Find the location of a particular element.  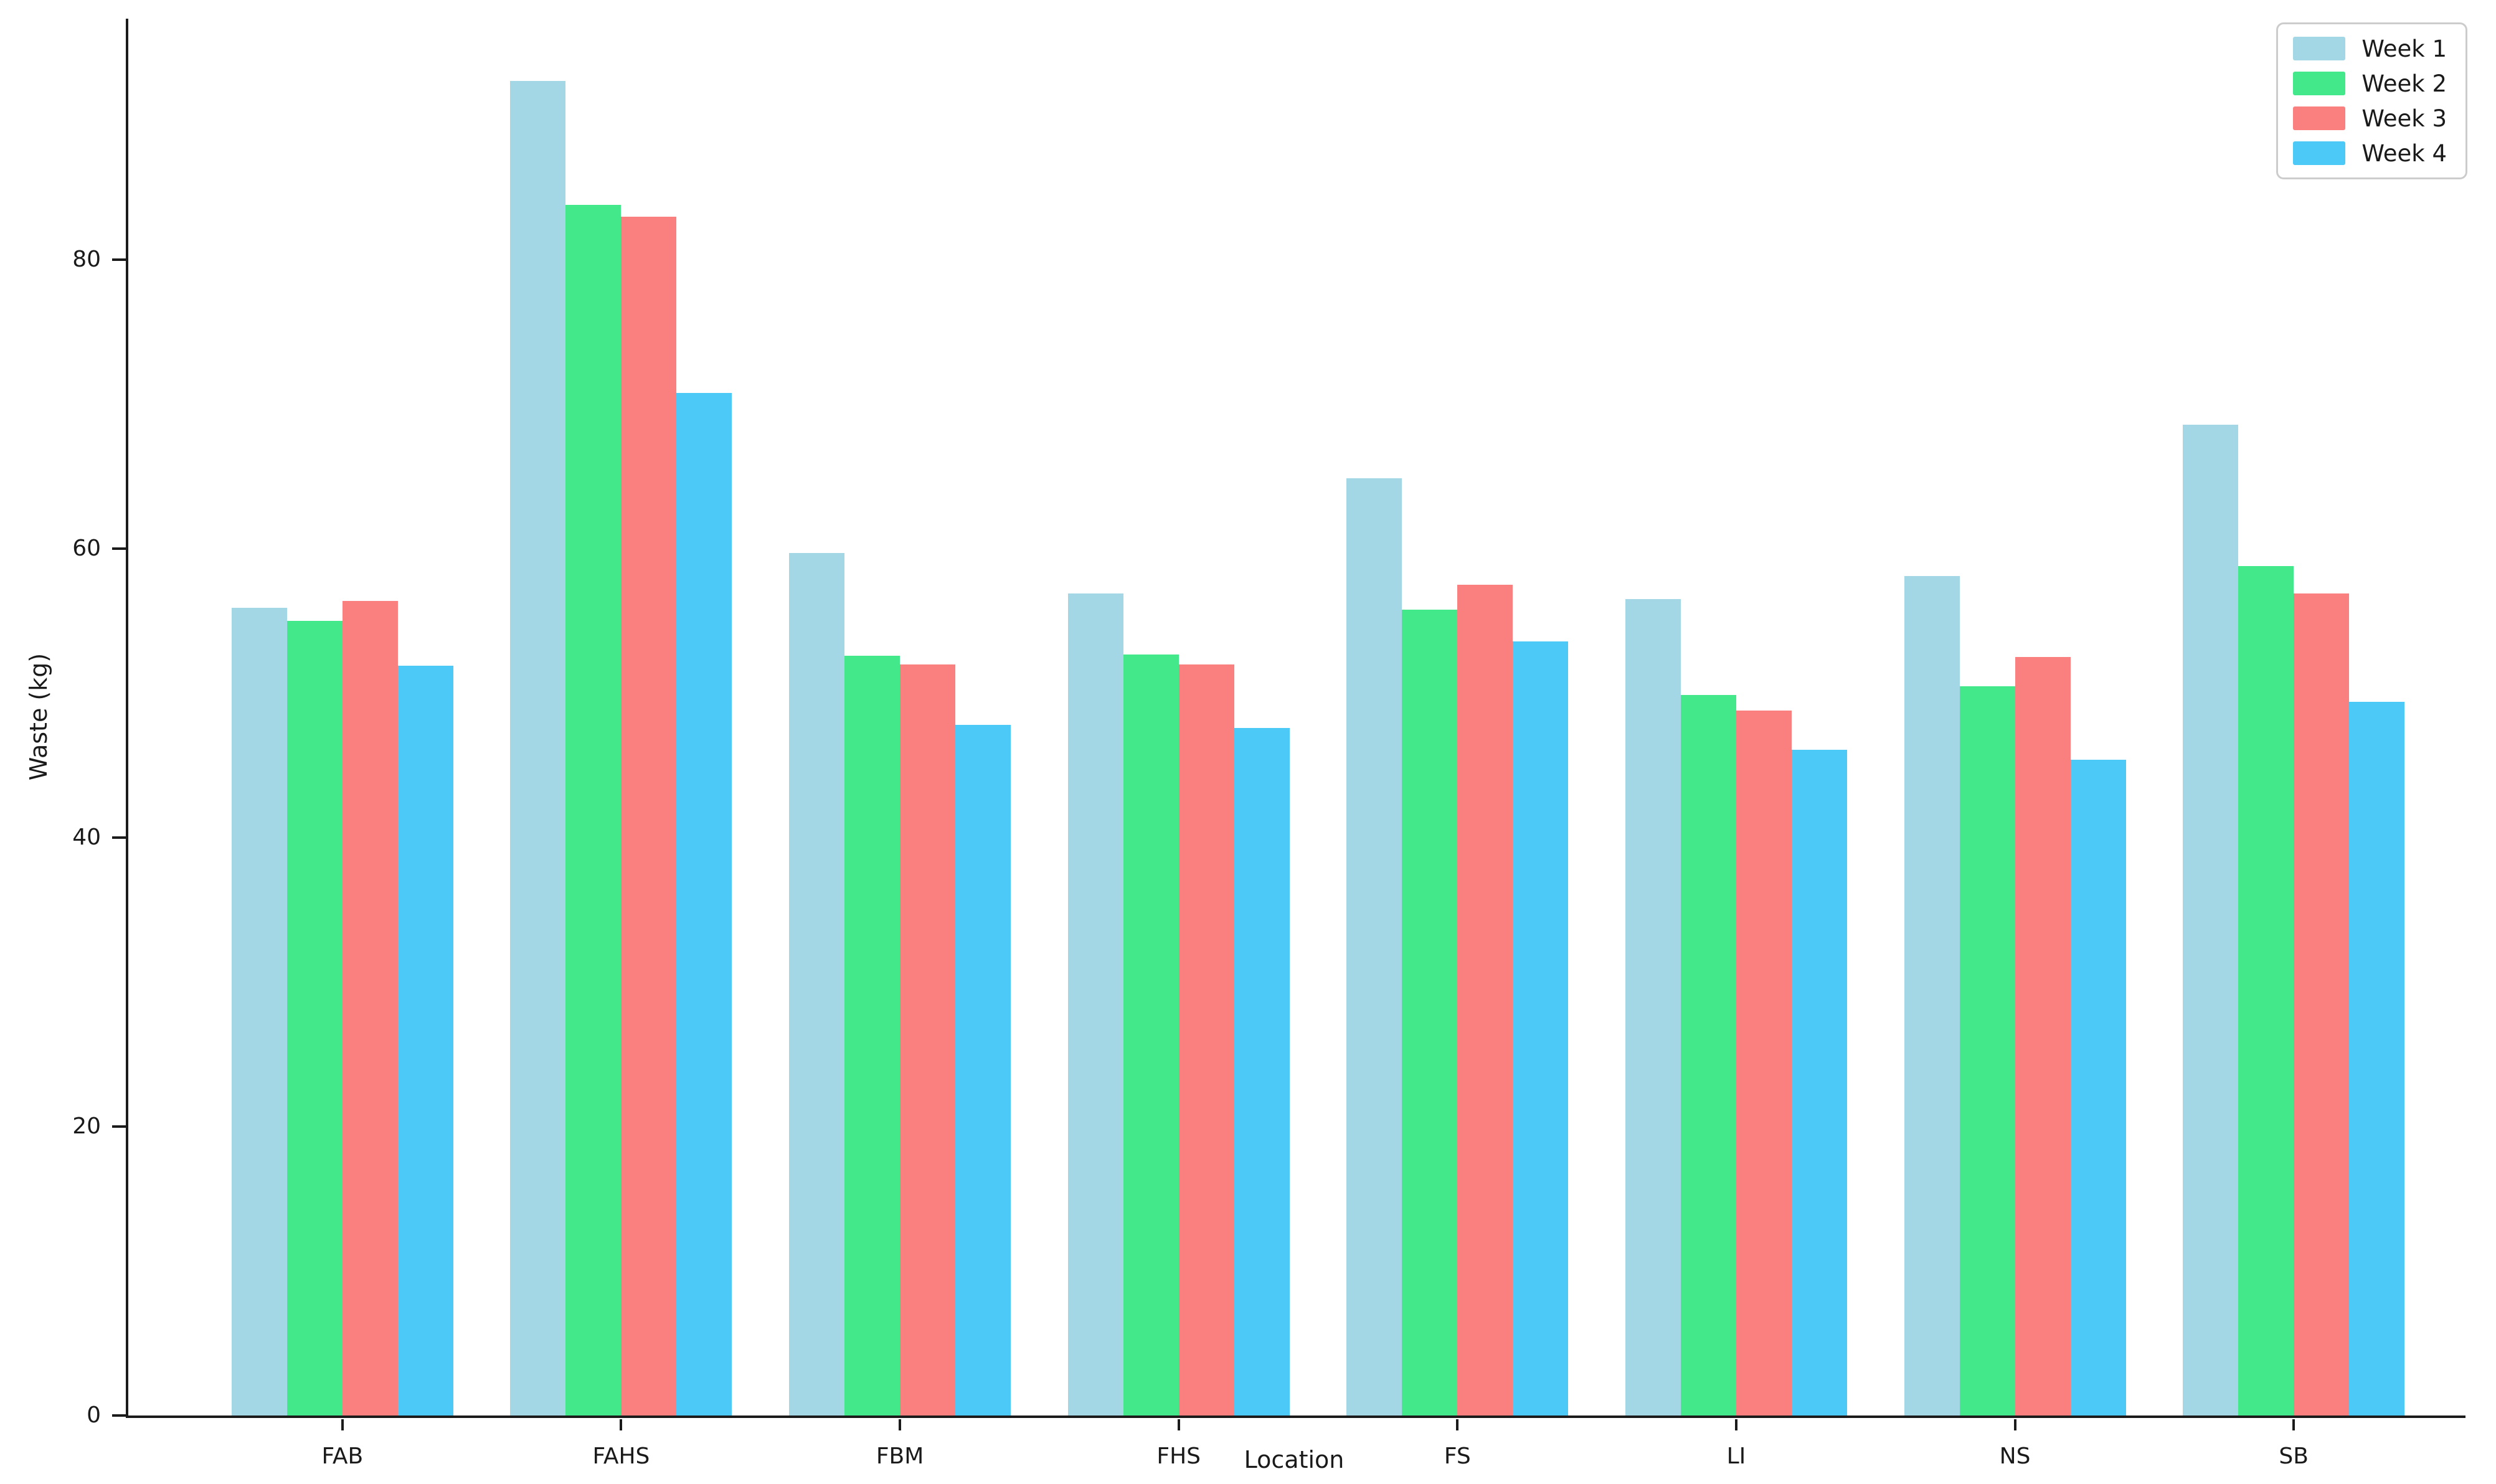

legend-item-label: Week 4 is located at coordinates (2404, 153).